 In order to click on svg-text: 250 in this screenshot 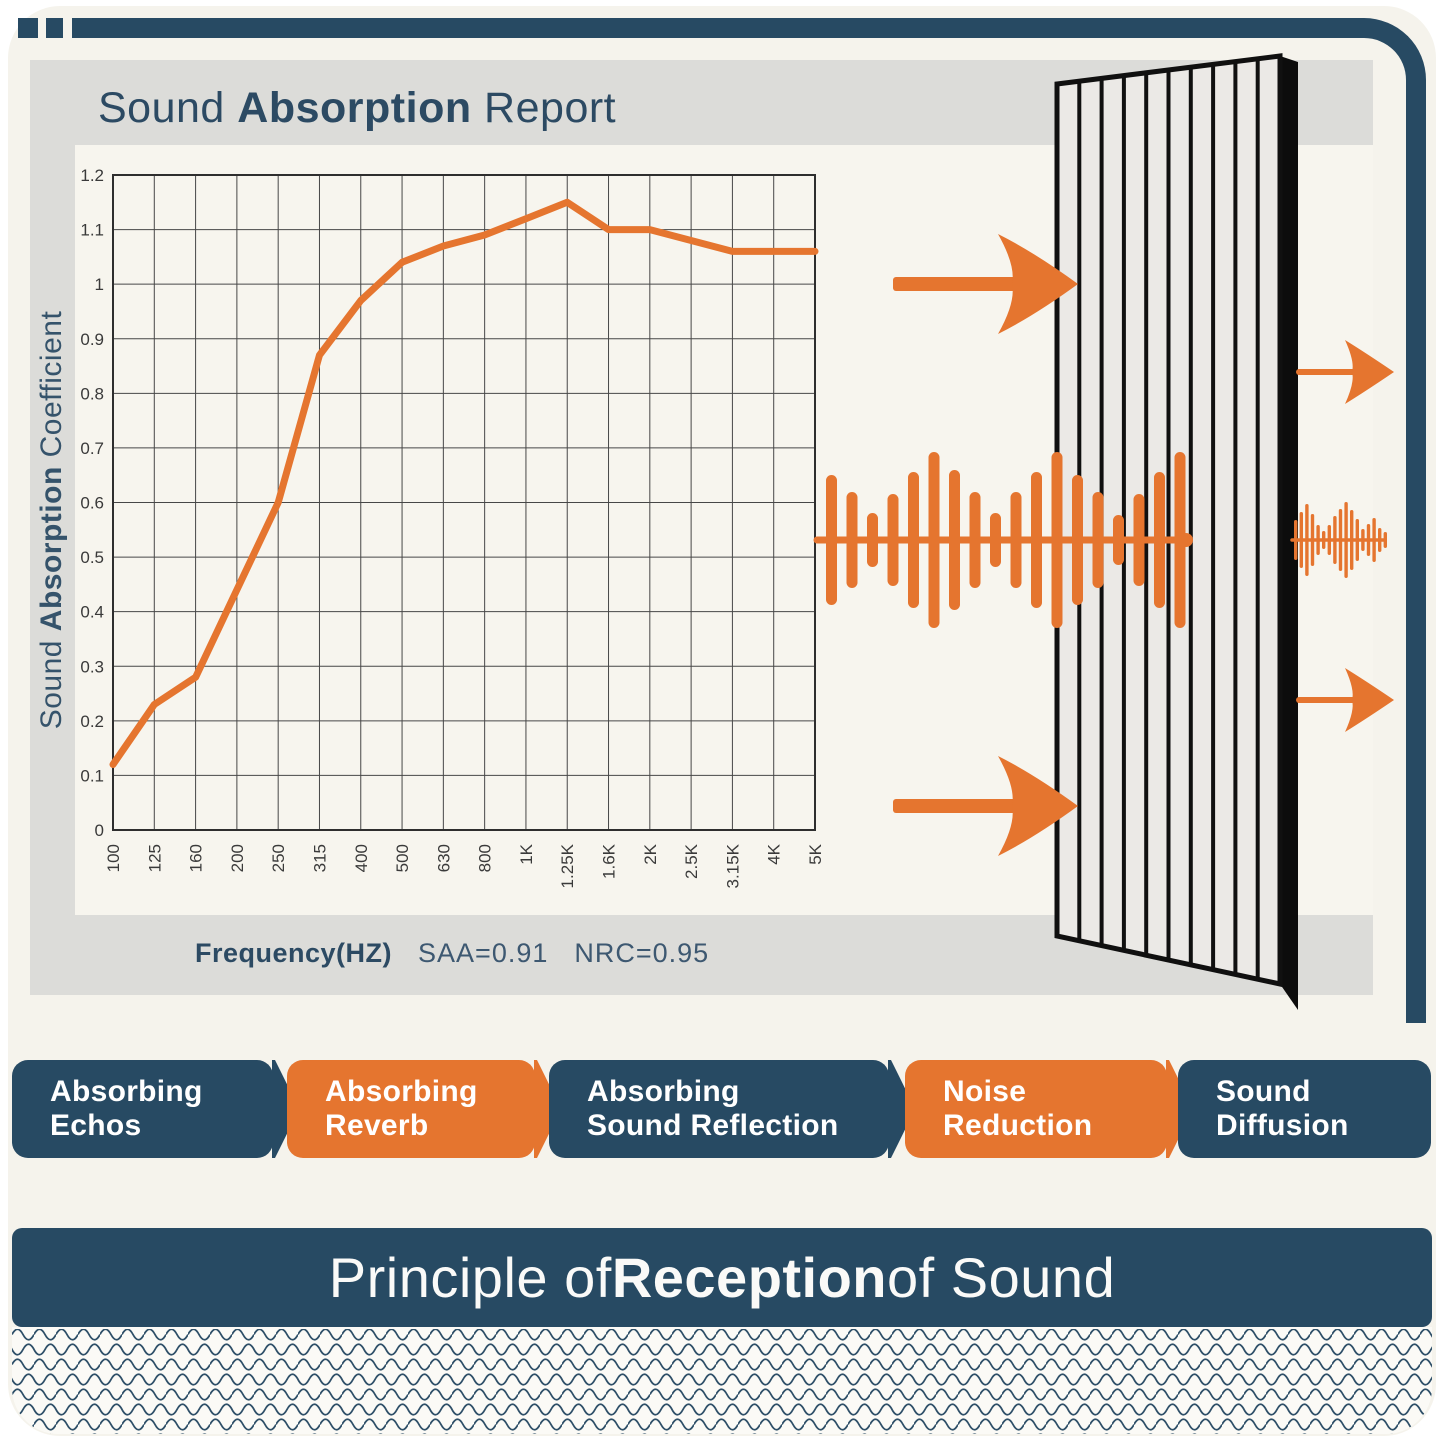, I will do `click(278, 858)`.